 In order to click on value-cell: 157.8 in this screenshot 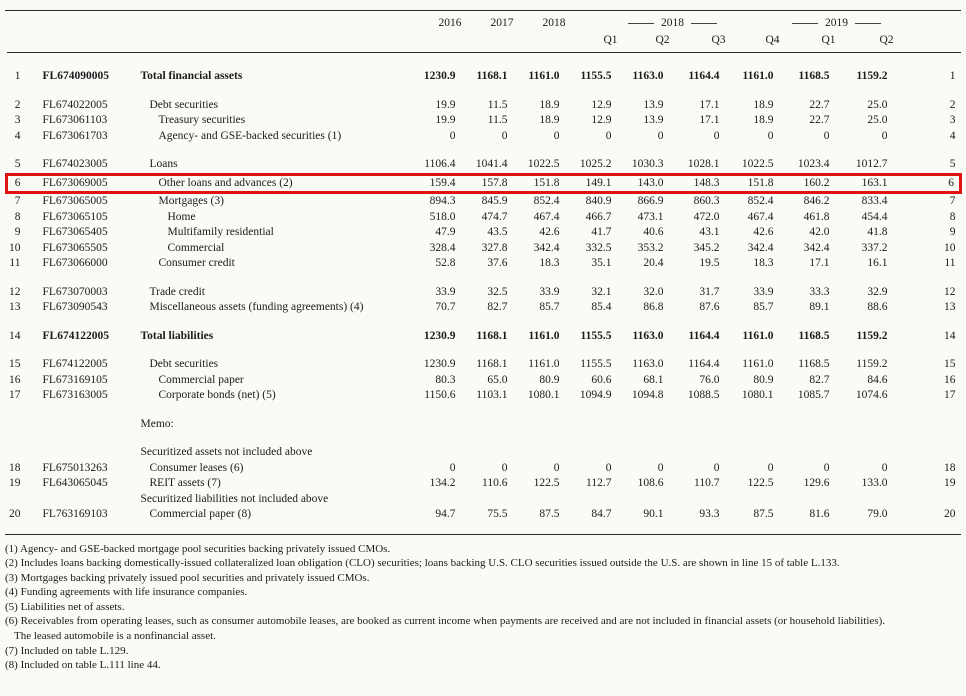, I will do `click(487, 183)`.